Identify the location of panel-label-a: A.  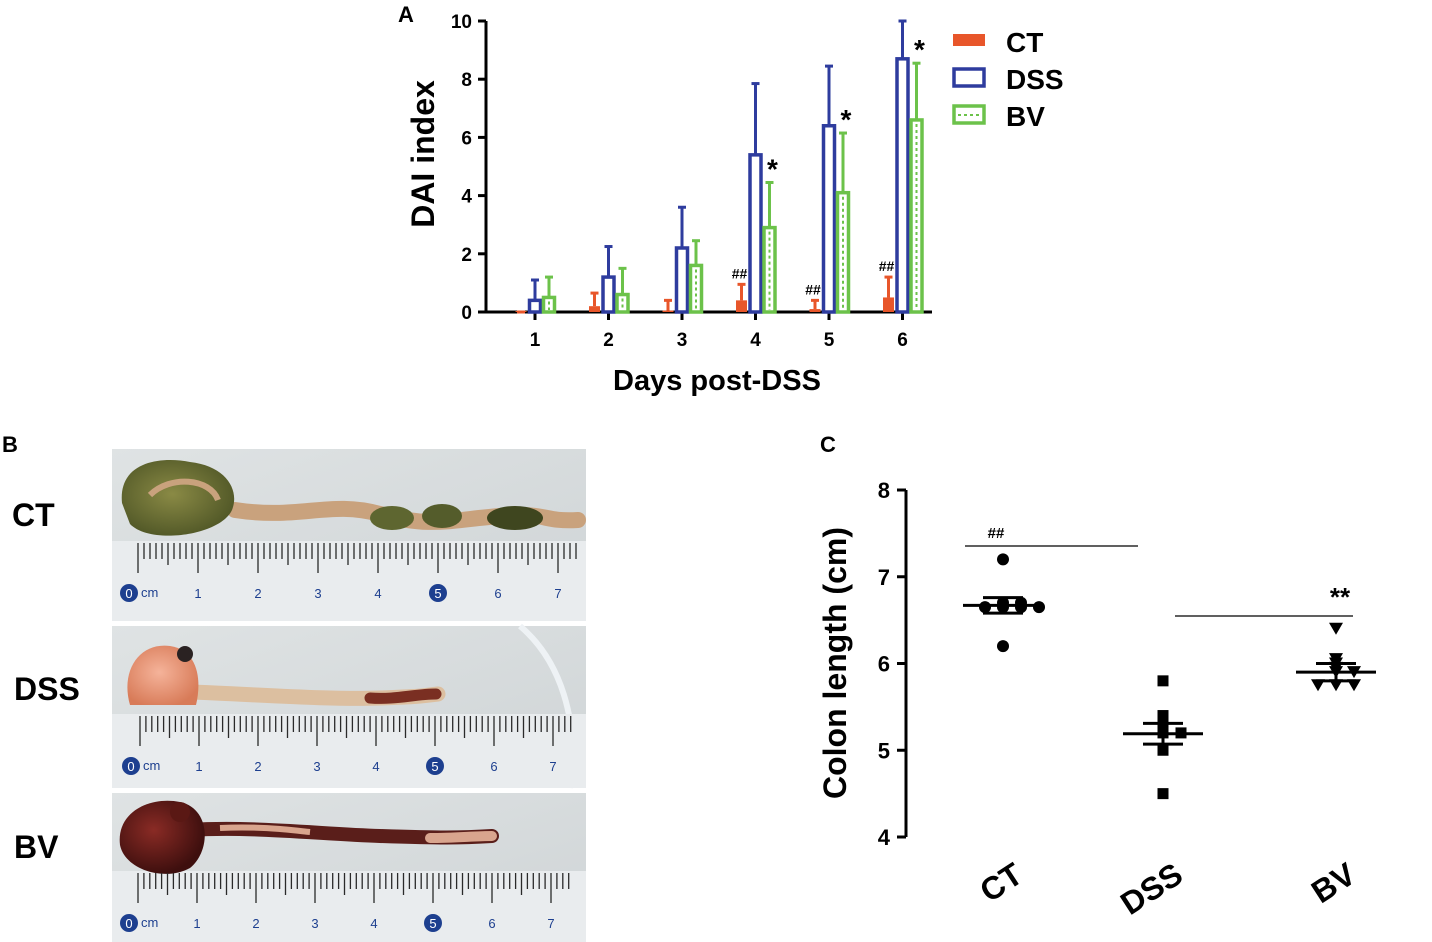
(406, 14).